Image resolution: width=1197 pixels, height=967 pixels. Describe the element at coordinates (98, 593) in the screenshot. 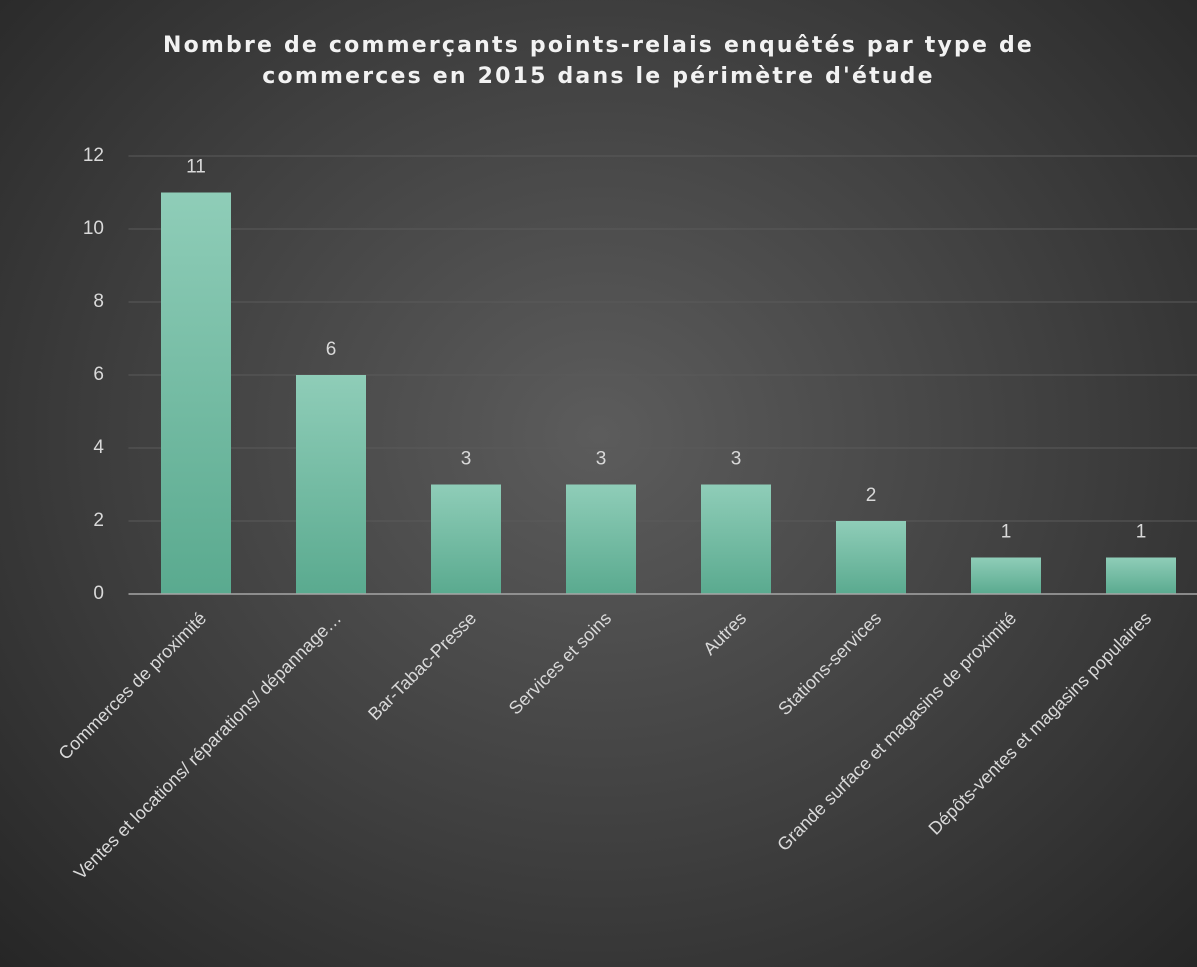

I see `y-tick-label: 0` at that location.